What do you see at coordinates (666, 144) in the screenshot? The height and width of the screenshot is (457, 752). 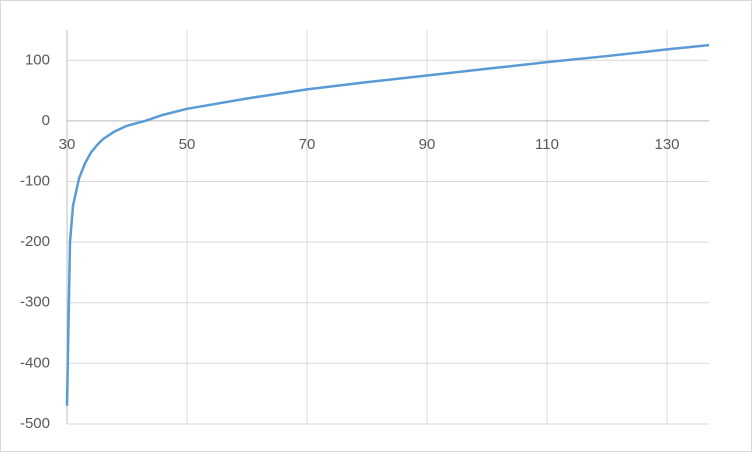 I see `x-tick-label: 130` at bounding box center [666, 144].